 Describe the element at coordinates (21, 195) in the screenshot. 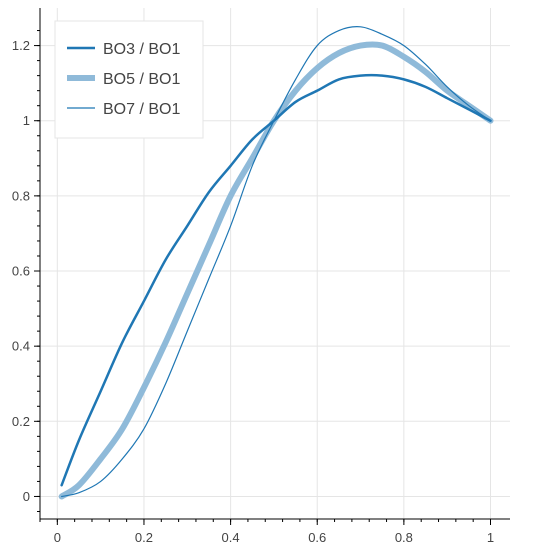

I see `y-tick-label-4: 0.8` at that location.